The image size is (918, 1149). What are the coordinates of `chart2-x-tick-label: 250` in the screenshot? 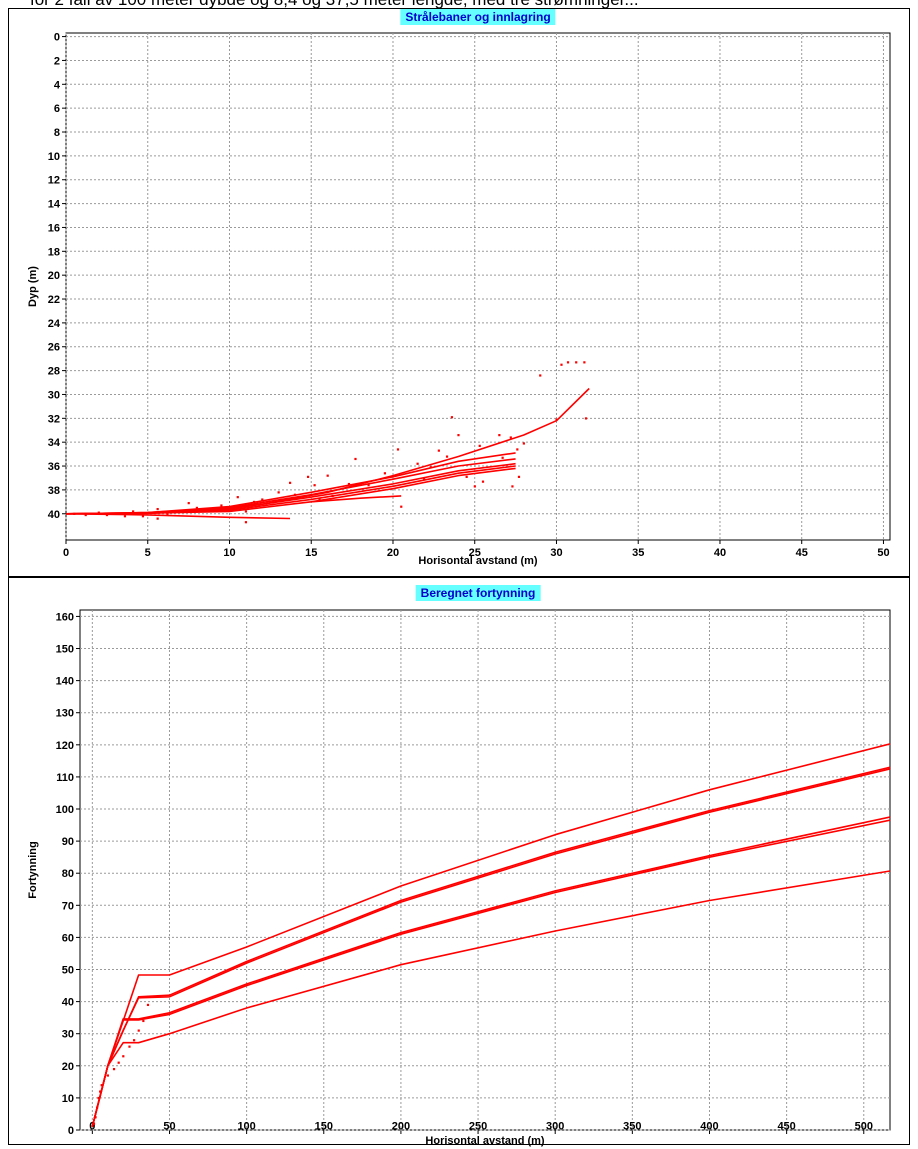 It's located at (478, 1127).